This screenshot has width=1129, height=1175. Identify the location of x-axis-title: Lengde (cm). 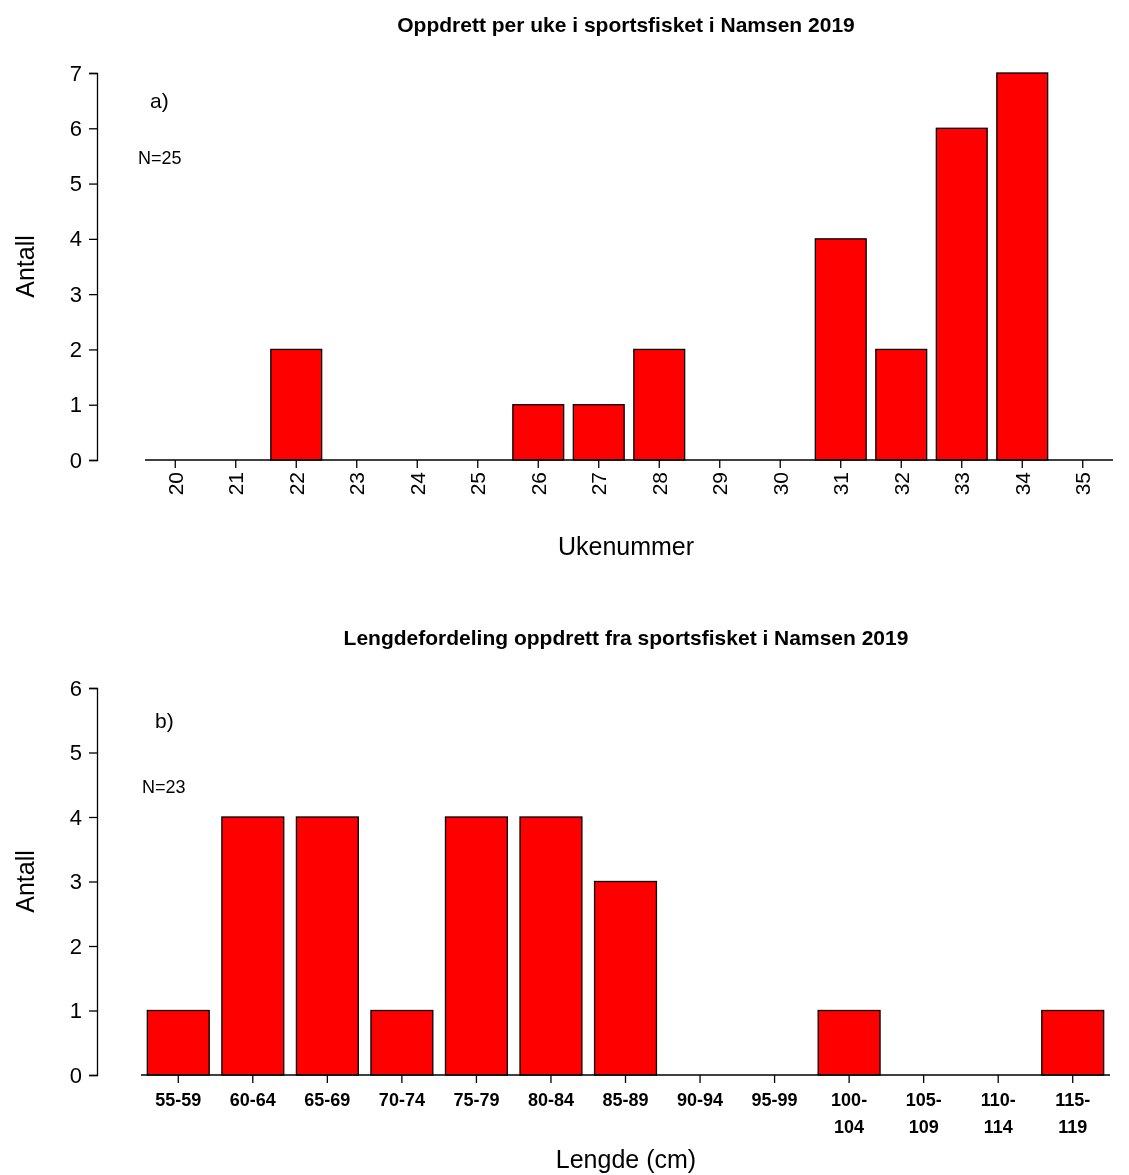
(626, 1159).